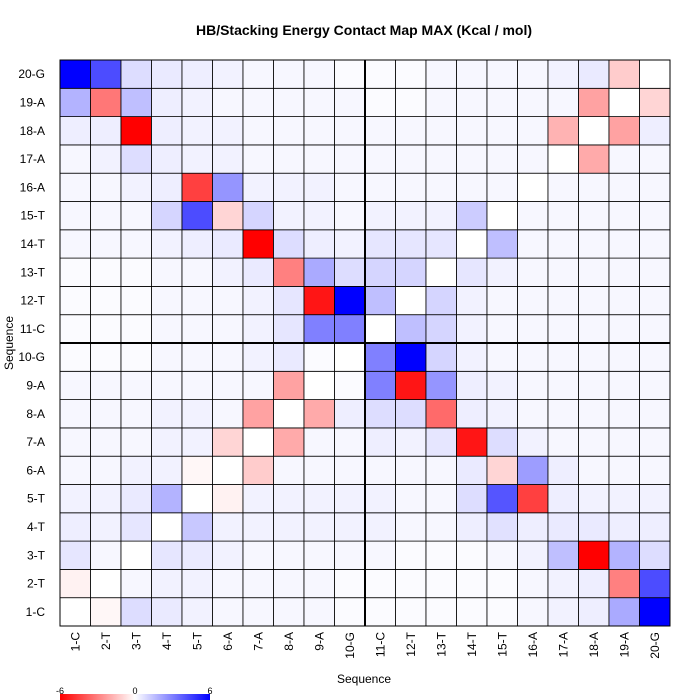  What do you see at coordinates (36, 499) in the screenshot?
I see `y-tick-label-5-T: 5-T` at bounding box center [36, 499].